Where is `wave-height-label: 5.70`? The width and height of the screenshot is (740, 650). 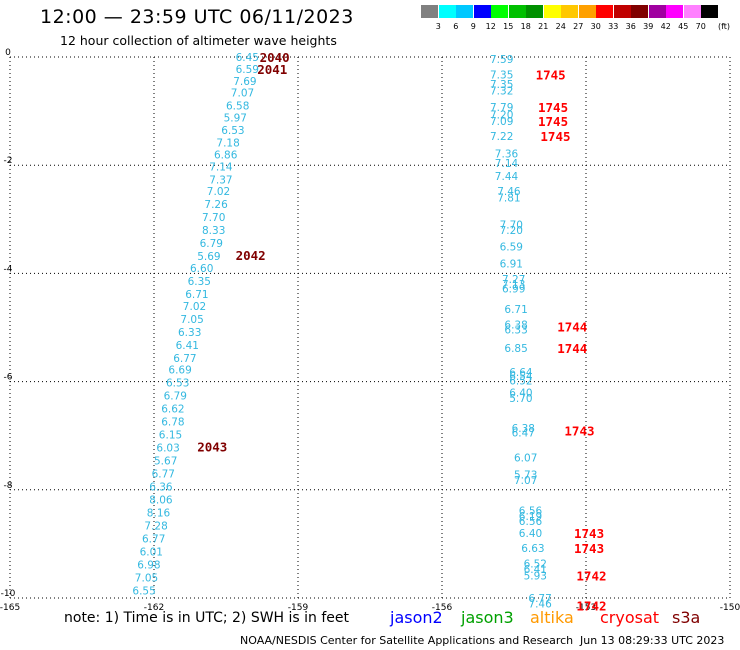
wave-height-label: 5.70 is located at coordinates (520, 399).